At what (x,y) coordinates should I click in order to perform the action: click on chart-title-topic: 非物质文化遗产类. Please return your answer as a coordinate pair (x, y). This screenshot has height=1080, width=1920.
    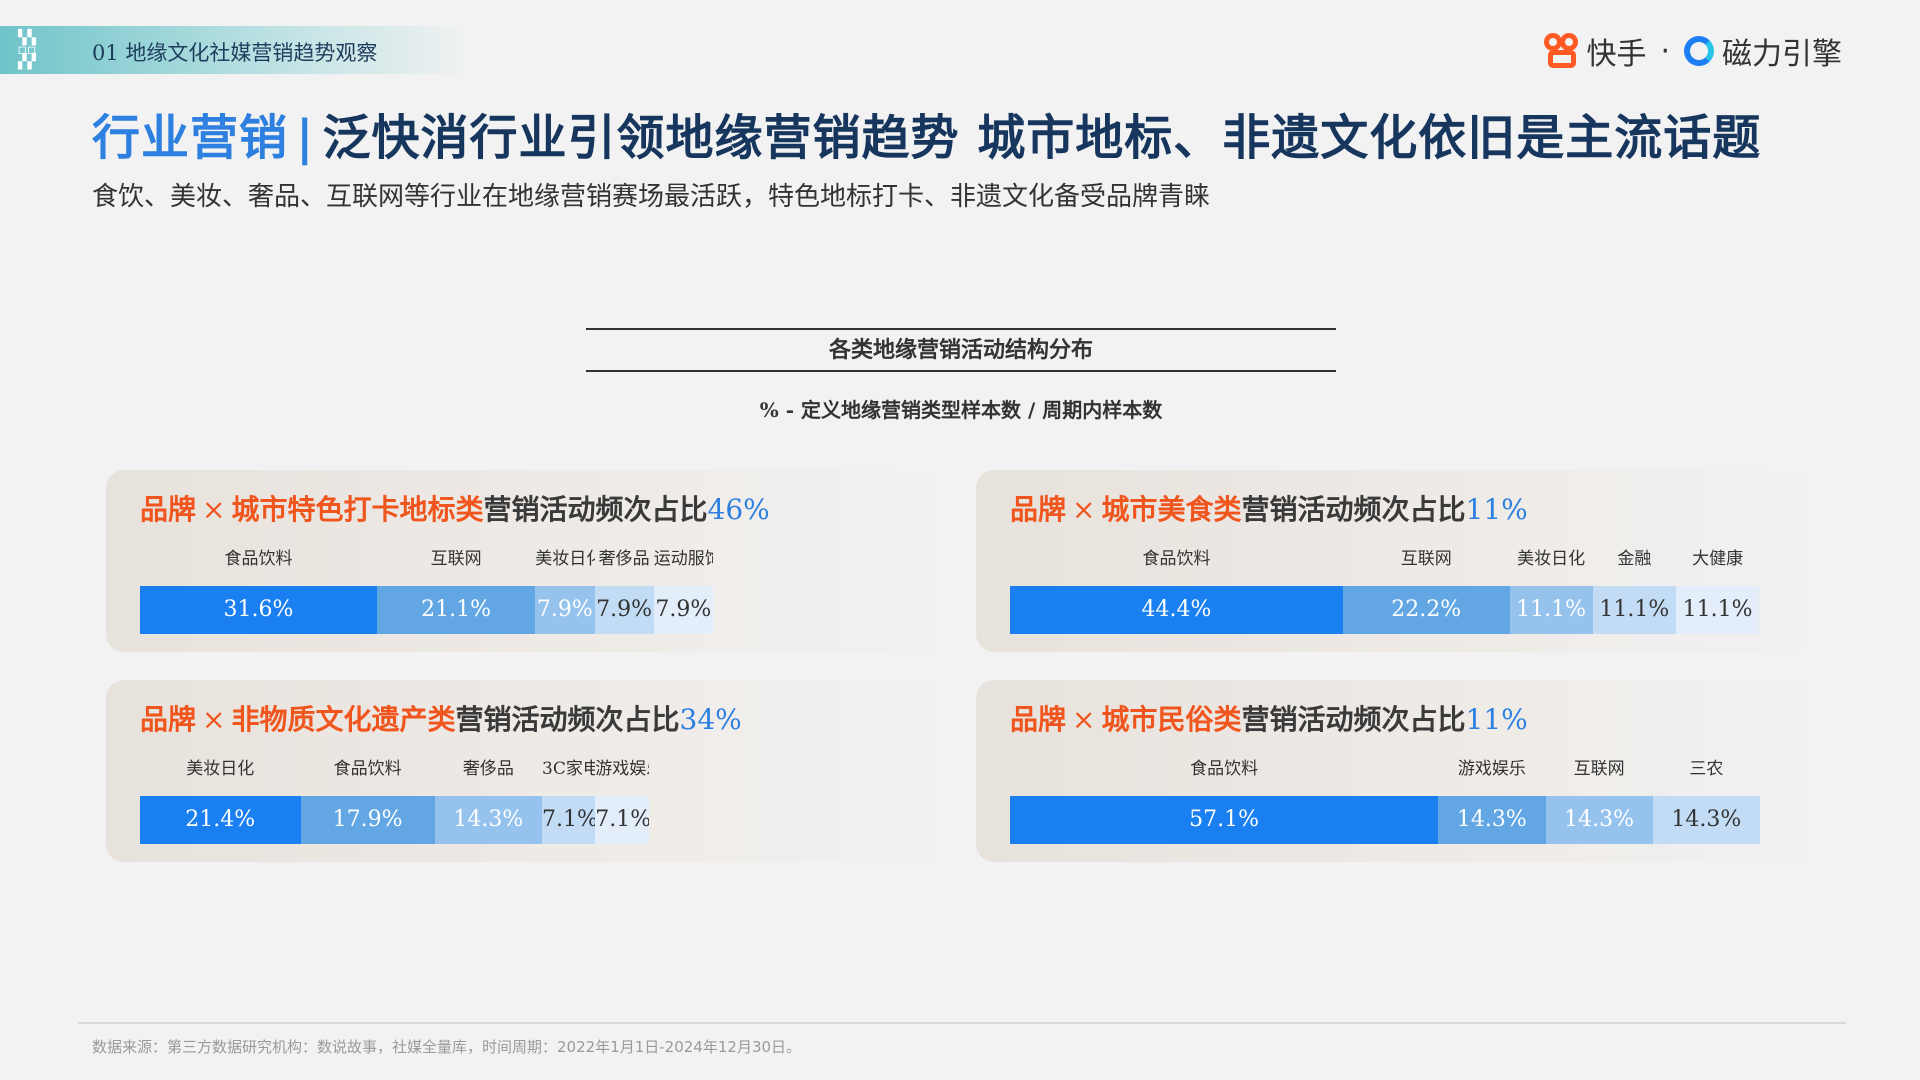
    Looking at the image, I should click on (343, 719).